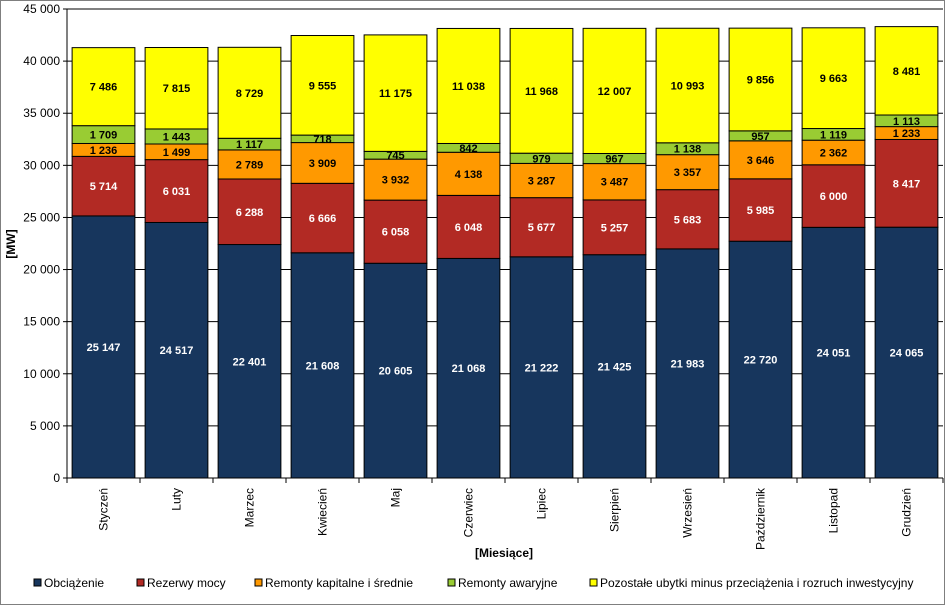  What do you see at coordinates (614, 160) in the screenshot?
I see `data-label: 967` at bounding box center [614, 160].